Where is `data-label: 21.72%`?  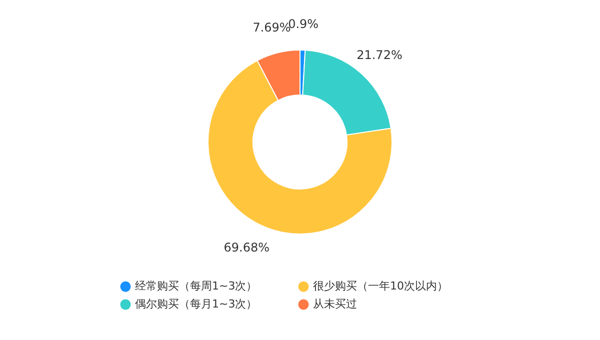
data-label: 21.72% is located at coordinates (379, 55).